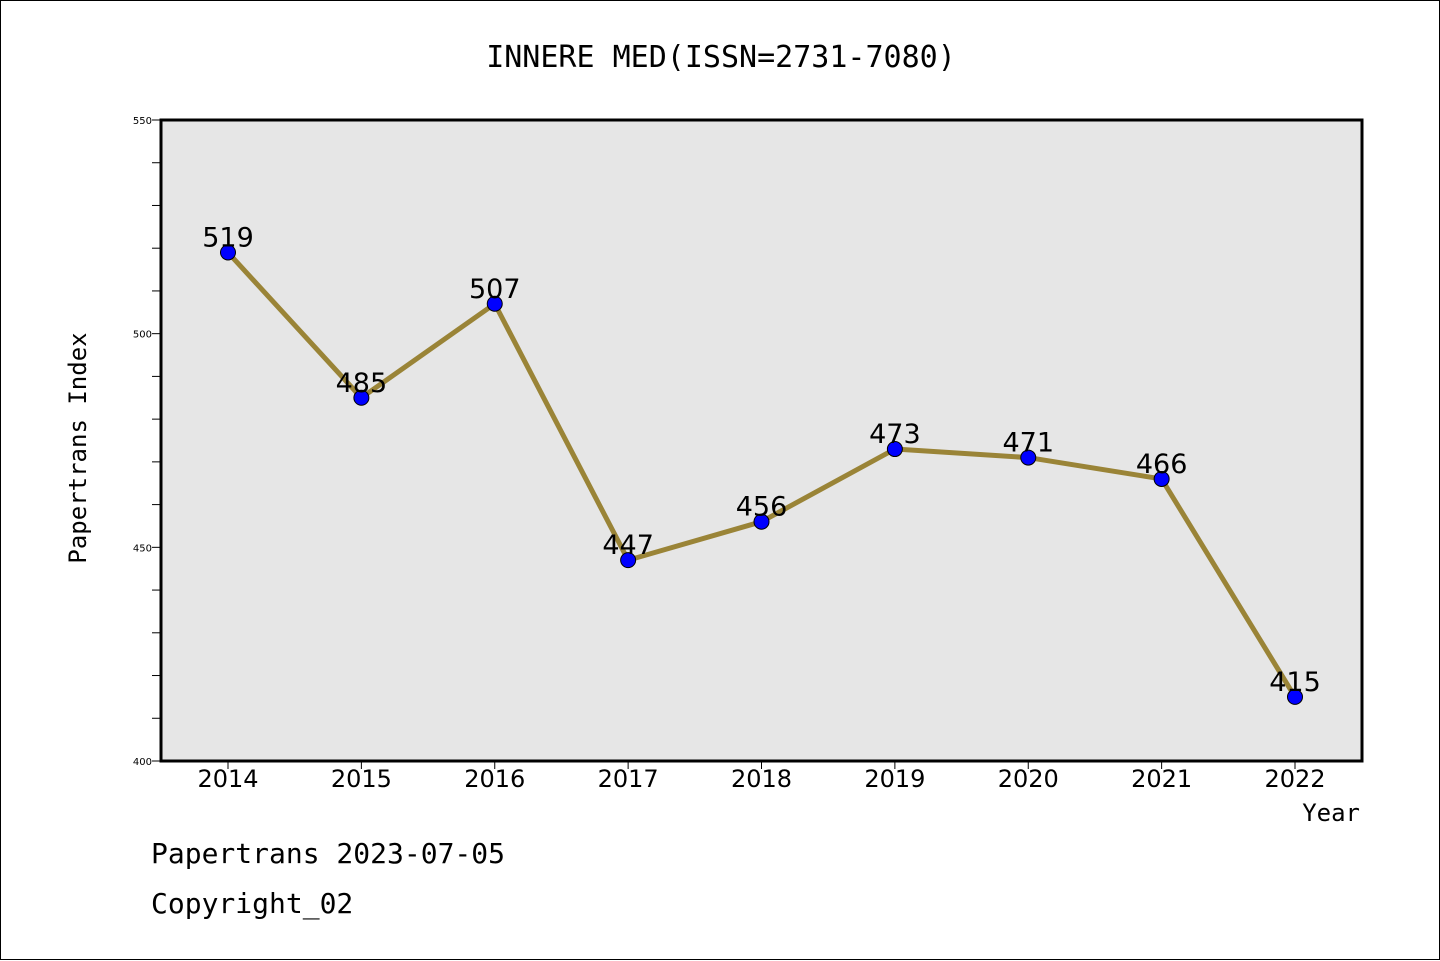 This screenshot has width=1440, height=961. Describe the element at coordinates (362, 383) in the screenshot. I see `data-label: 485` at that location.